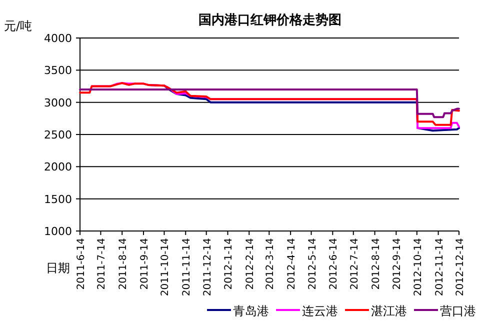 This screenshot has height=334, width=486. What do you see at coordinates (270, 20) in the screenshot?
I see `chart-title: 国内港口红钾价格走势图` at bounding box center [270, 20].